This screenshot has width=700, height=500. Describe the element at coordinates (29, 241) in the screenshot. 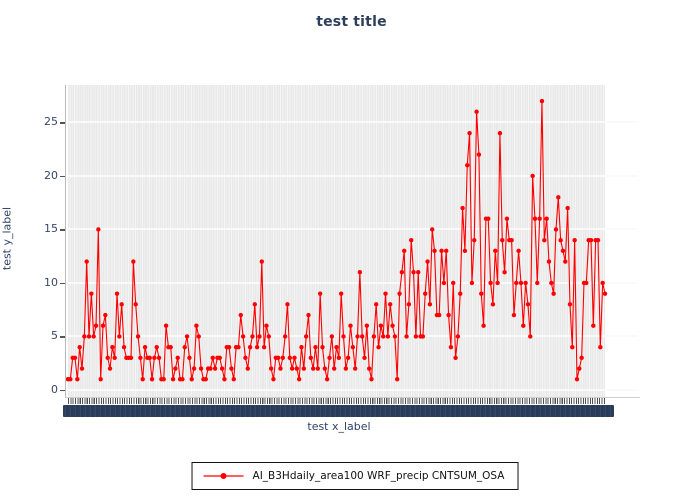

I see `y-tick-labels: 0 5 10 15 20 25` at that location.